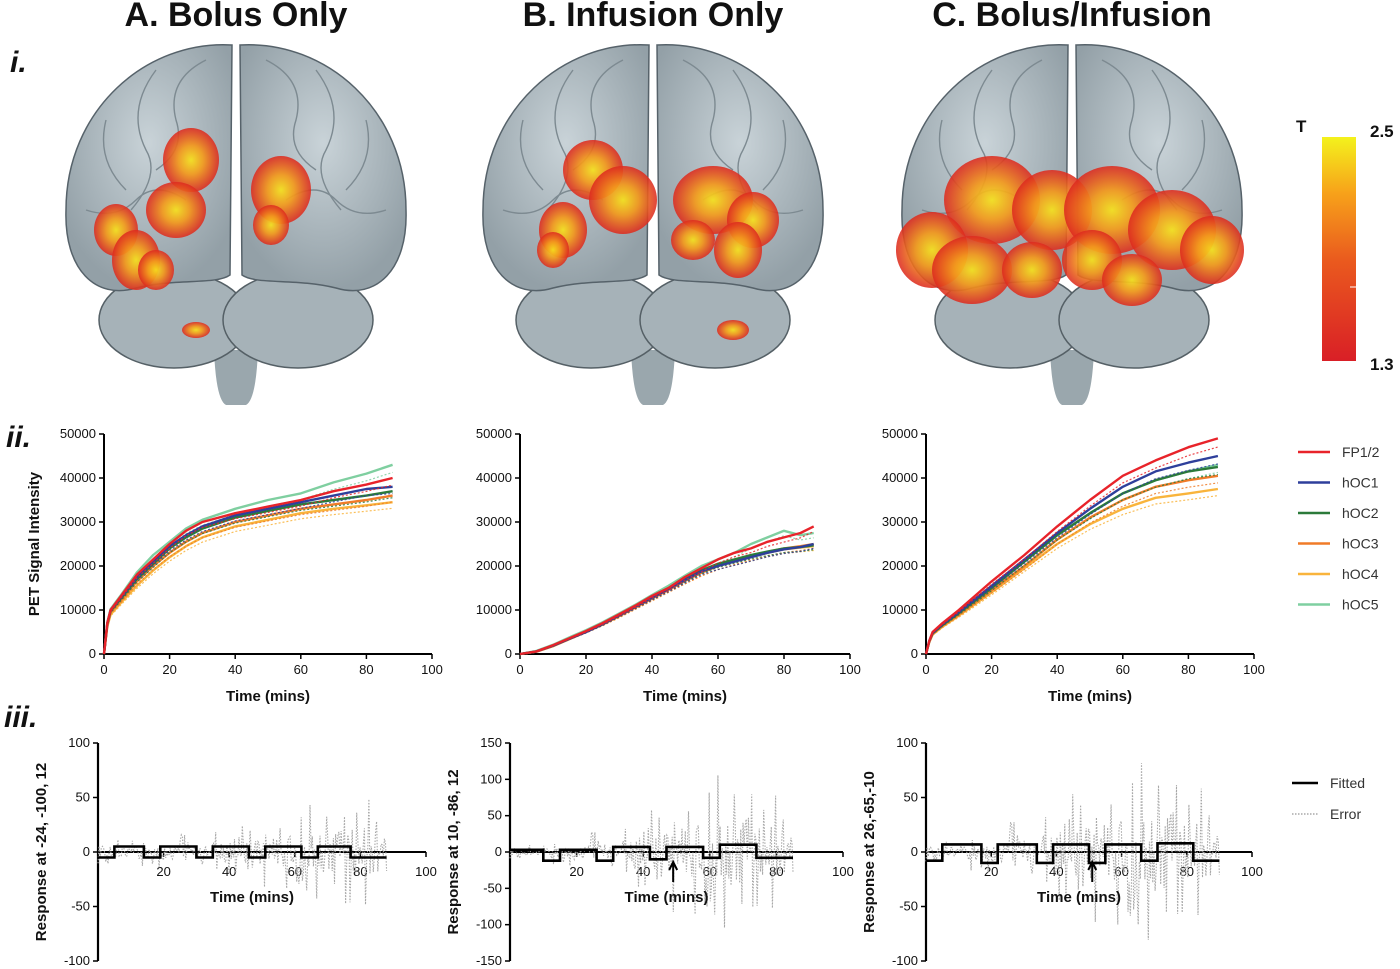  I want to click on row-label-ii: ii., so click(18, 437).